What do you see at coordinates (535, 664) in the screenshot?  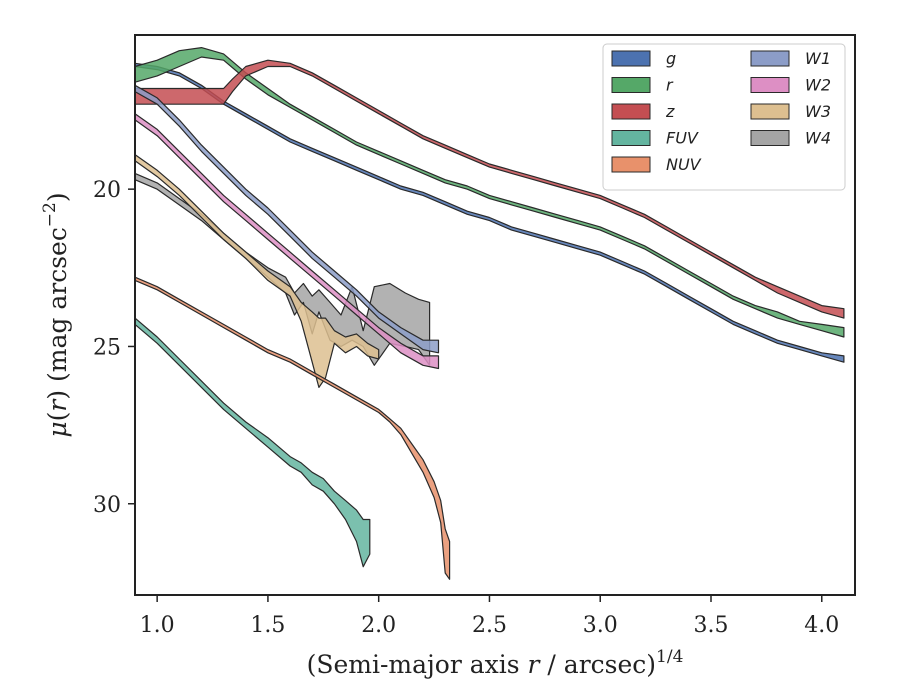 I see `x-axis-title-var: r` at bounding box center [535, 664].